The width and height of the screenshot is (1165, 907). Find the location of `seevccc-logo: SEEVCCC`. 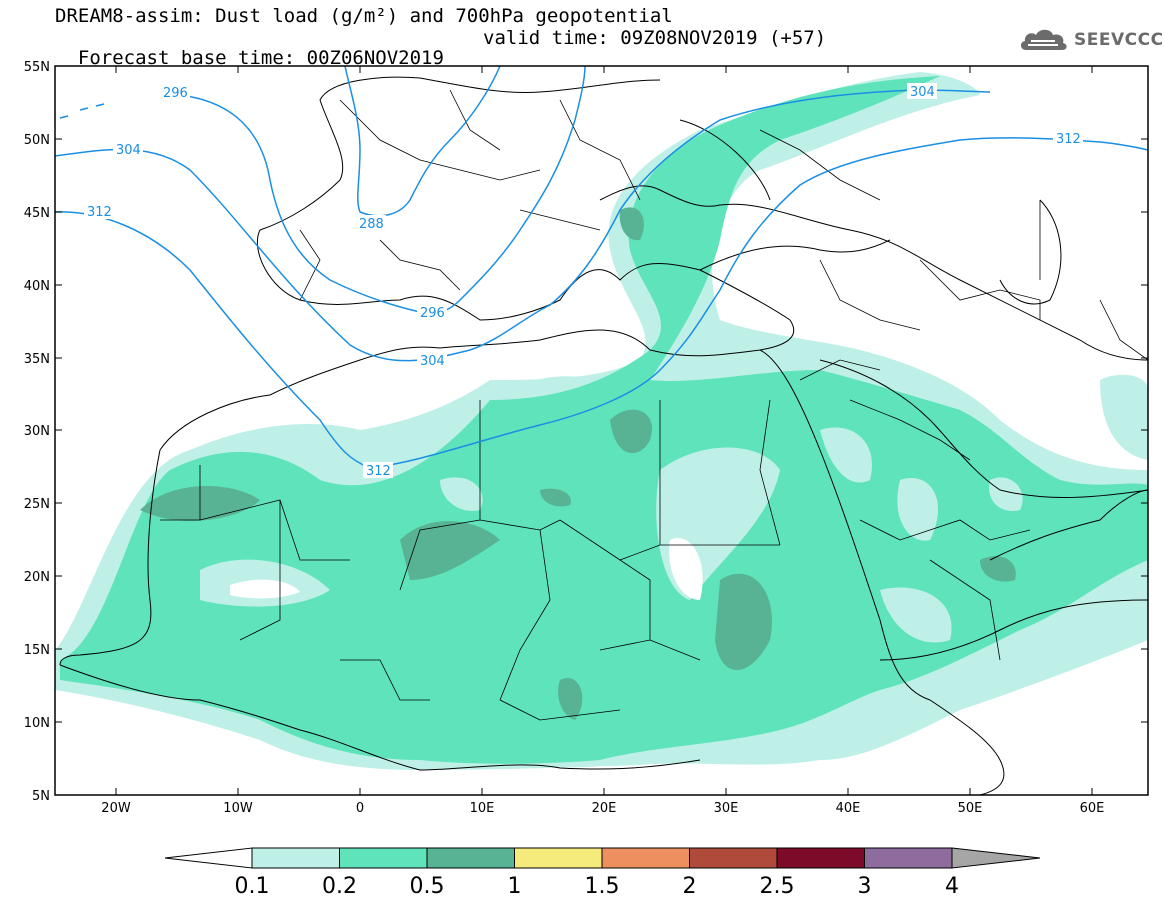

seevccc-logo: SEEVCCC is located at coordinates (1091, 40).